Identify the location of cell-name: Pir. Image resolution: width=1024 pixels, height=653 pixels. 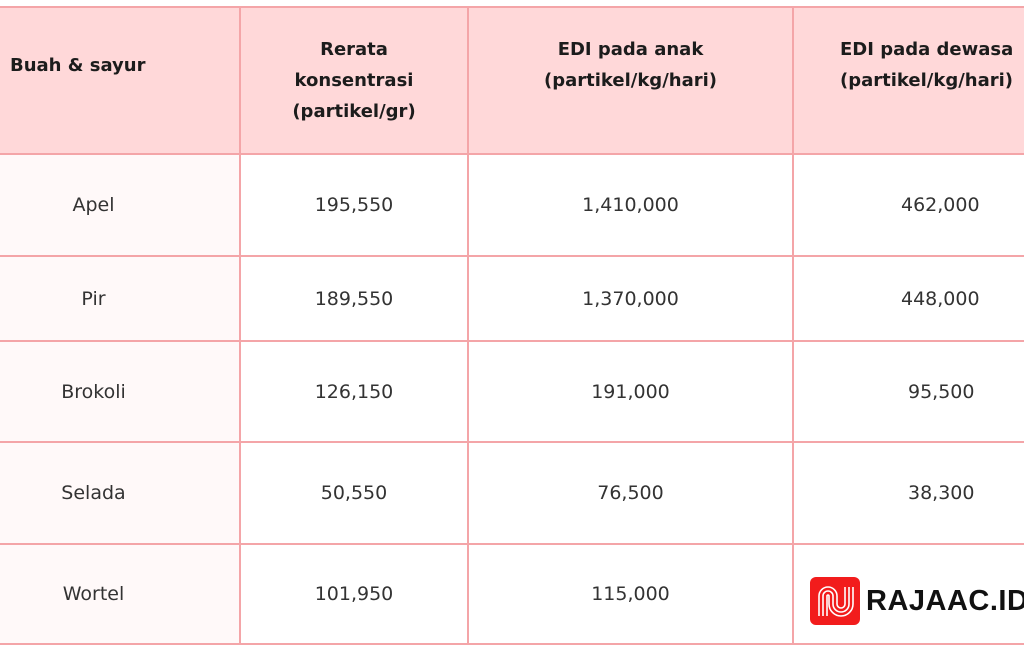
(120, 298).